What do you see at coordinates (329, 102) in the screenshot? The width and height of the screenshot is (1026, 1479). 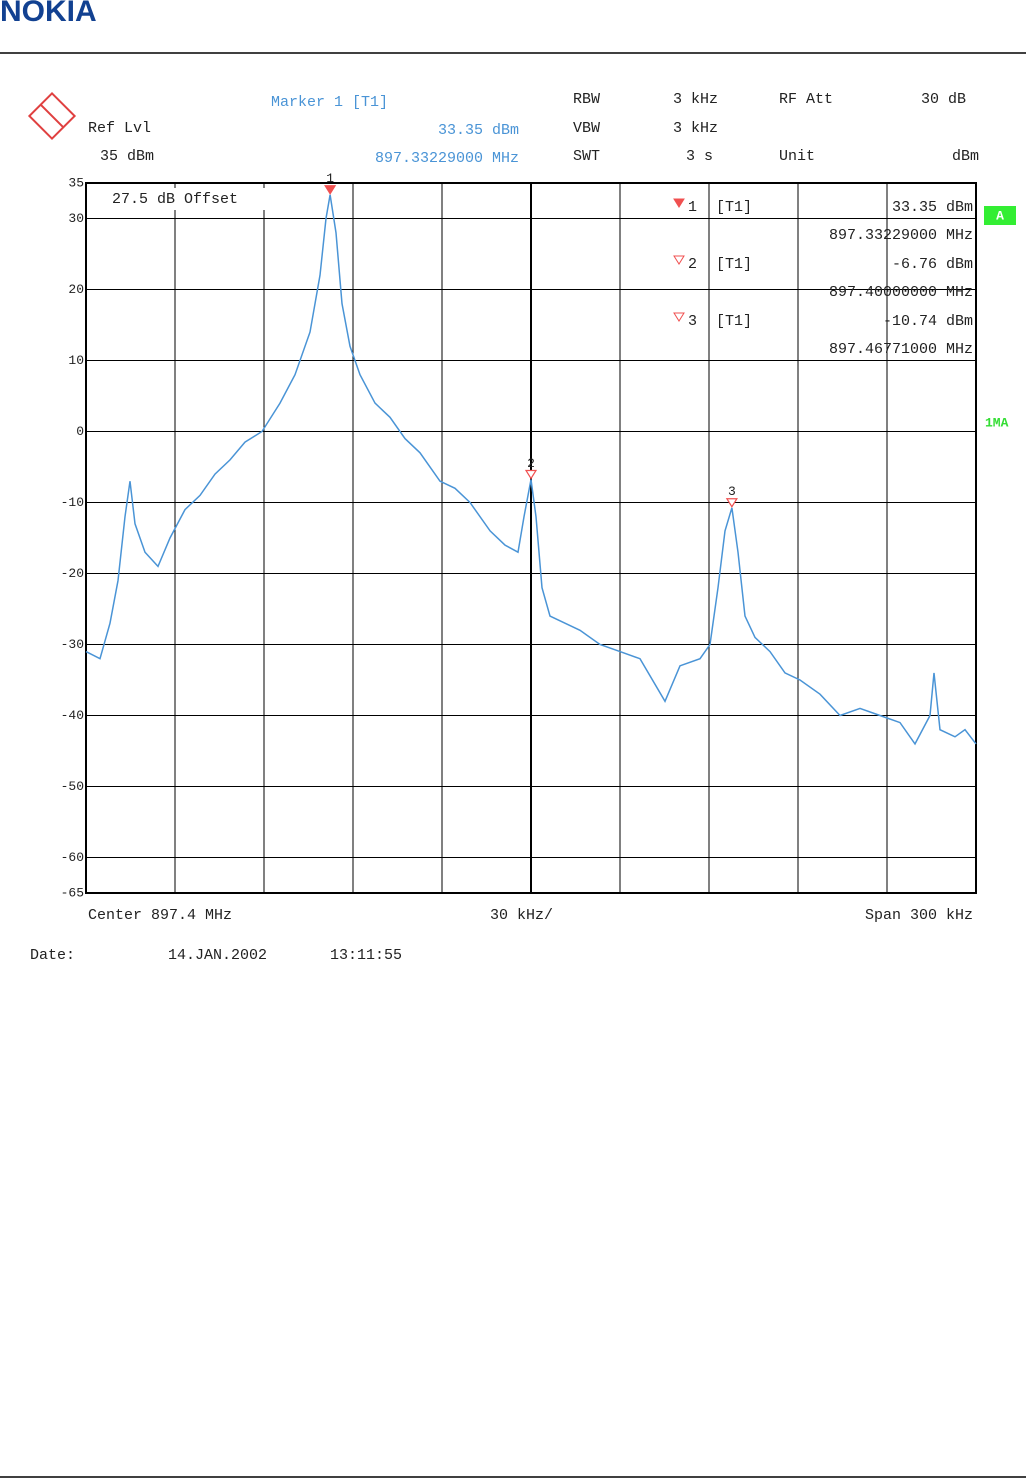 I see `marker-readout-title: Marker 1 [T1]` at bounding box center [329, 102].